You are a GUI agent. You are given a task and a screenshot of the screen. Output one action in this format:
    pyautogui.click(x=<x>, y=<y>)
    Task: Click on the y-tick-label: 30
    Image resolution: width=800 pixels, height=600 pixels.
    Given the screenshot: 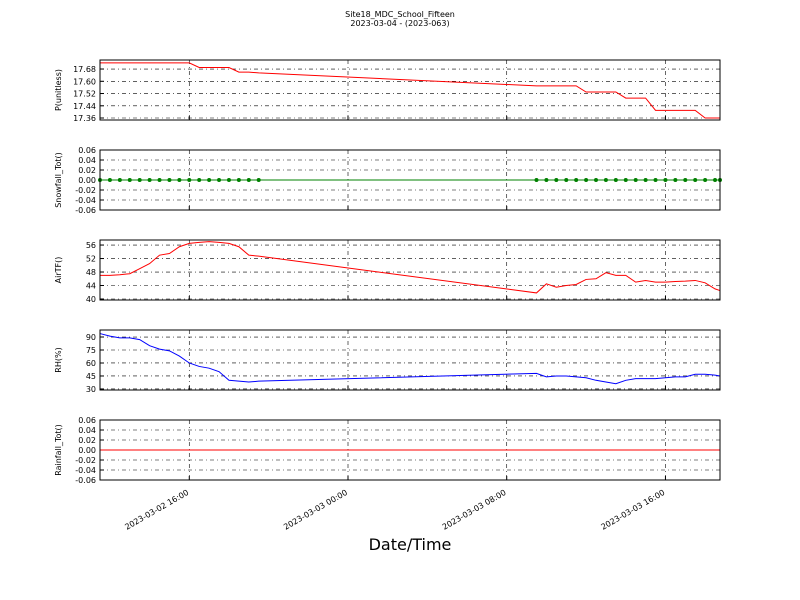 What is the action you would take?
    pyautogui.click(x=91, y=389)
    